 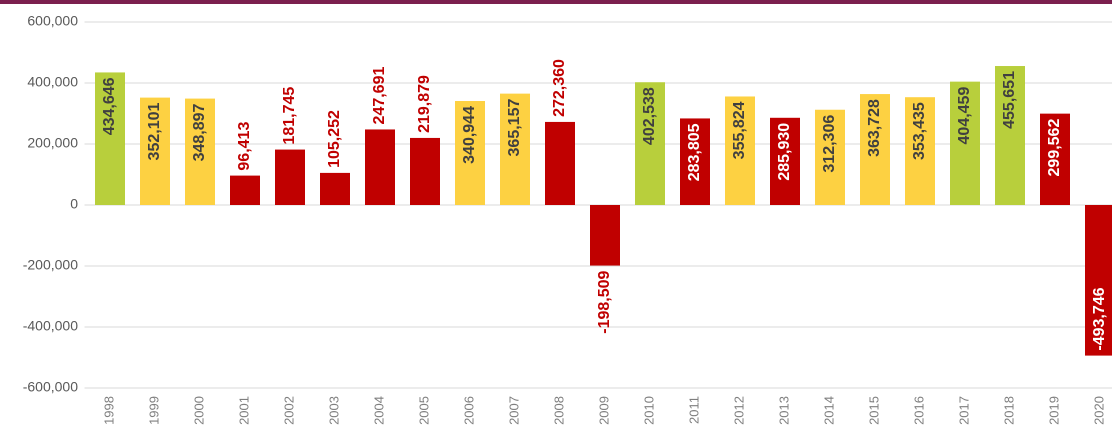 I want to click on x-tick-label: 1999, so click(x=153, y=410).